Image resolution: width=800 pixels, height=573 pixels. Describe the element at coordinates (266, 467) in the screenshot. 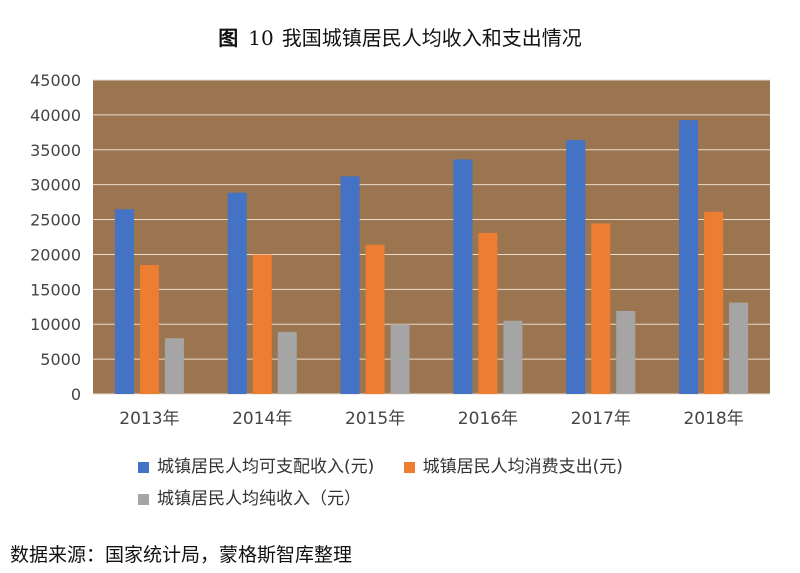

I see `legend-label: 城镇居民人均可支配收入(元)` at that location.